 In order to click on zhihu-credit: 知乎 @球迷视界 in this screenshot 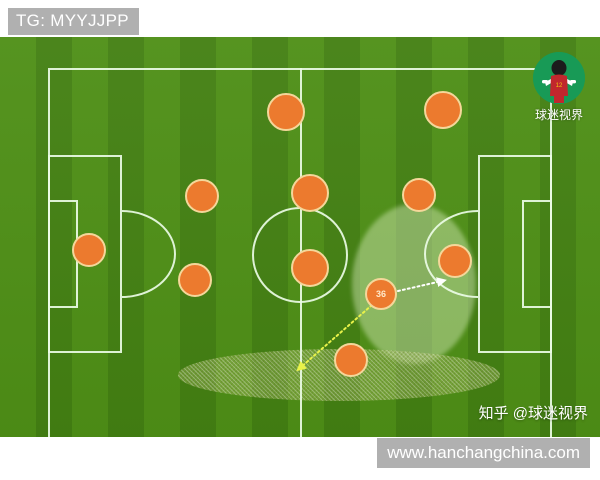, I will do `click(533, 413)`.